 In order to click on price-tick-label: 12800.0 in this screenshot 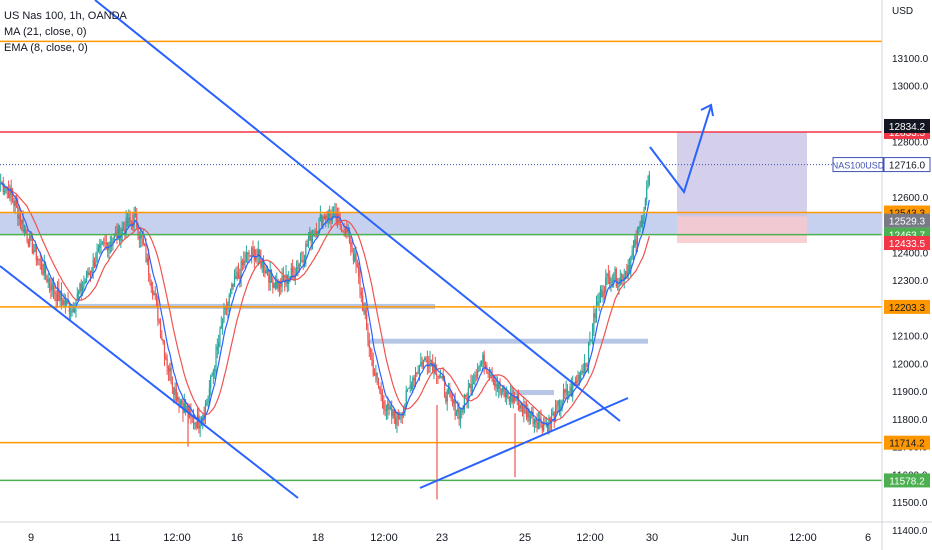, I will do `click(910, 142)`.